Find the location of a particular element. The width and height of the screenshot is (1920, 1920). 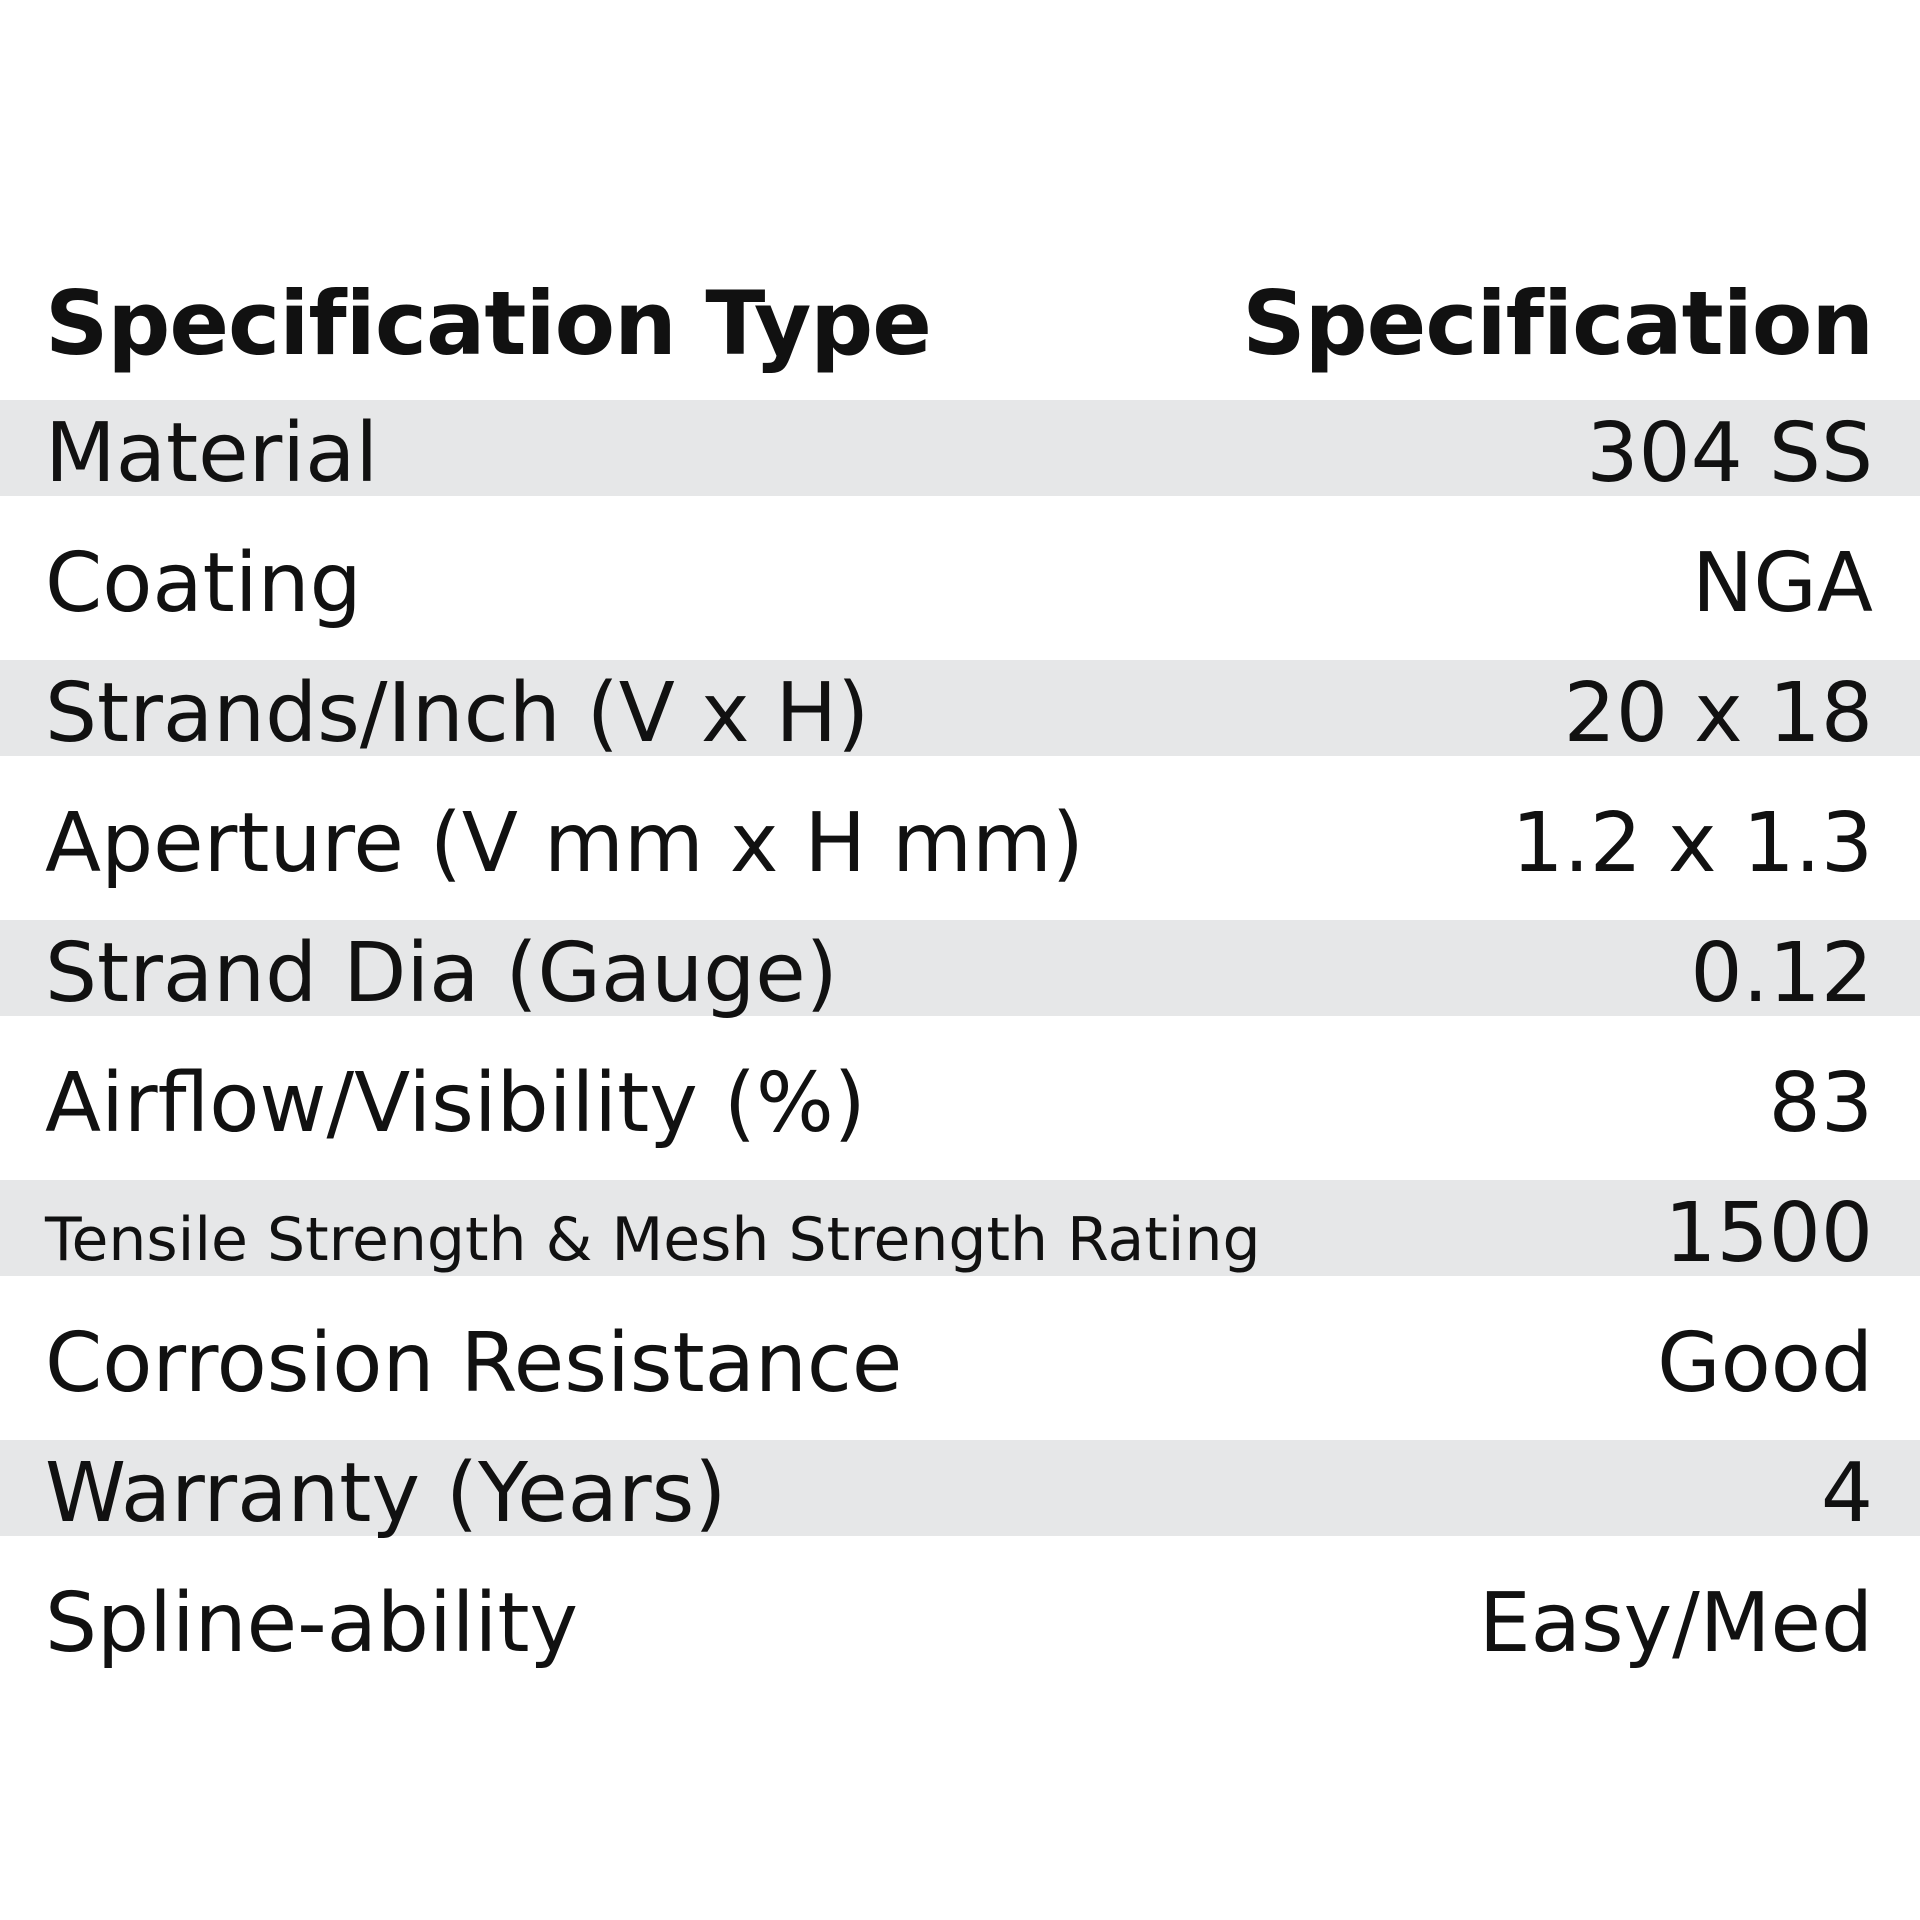

table-row: Corrosion Resistance Good is located at coordinates (960, 1363).